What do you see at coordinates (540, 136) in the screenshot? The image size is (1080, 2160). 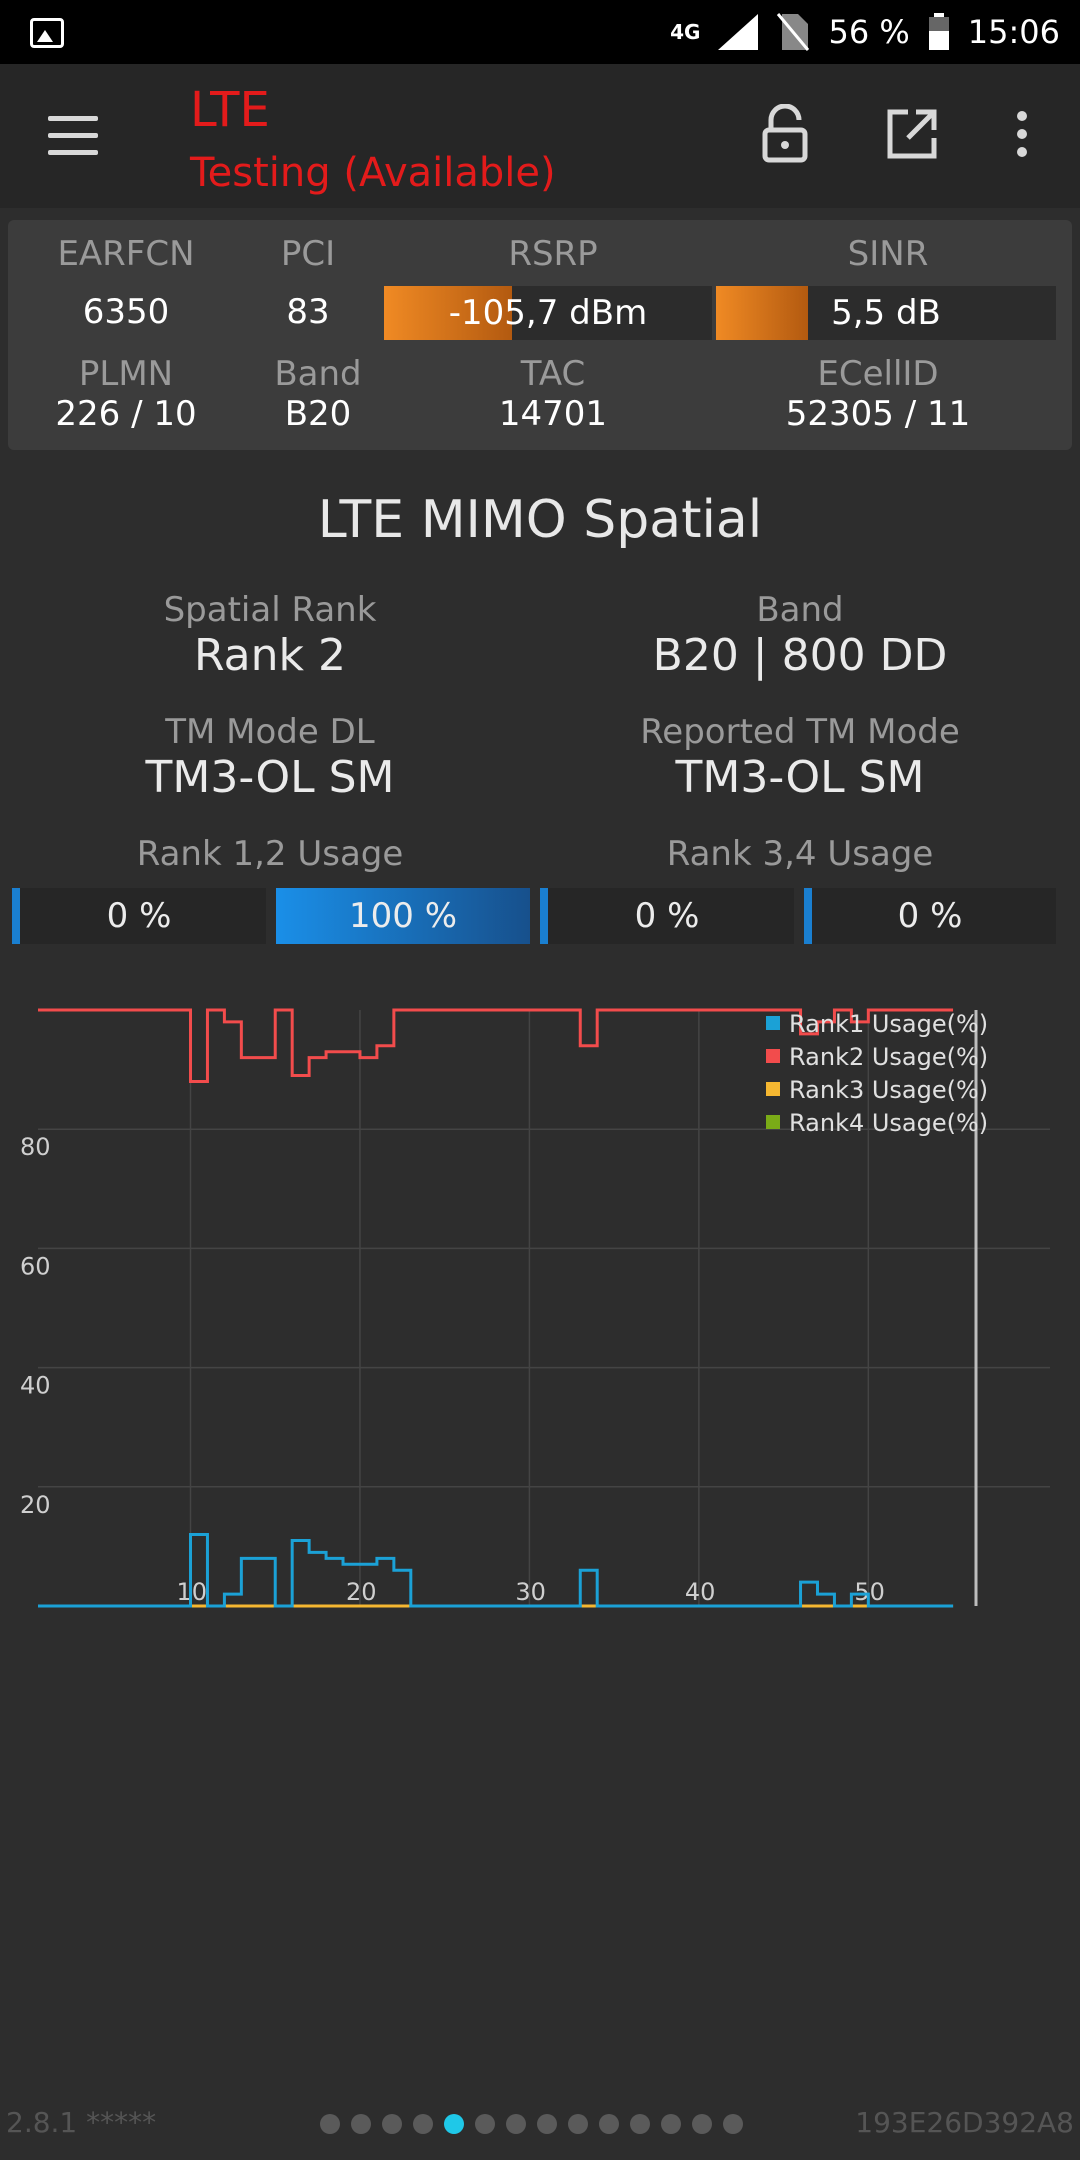 I see `app-toolbar: LTE Testing (Available)` at bounding box center [540, 136].